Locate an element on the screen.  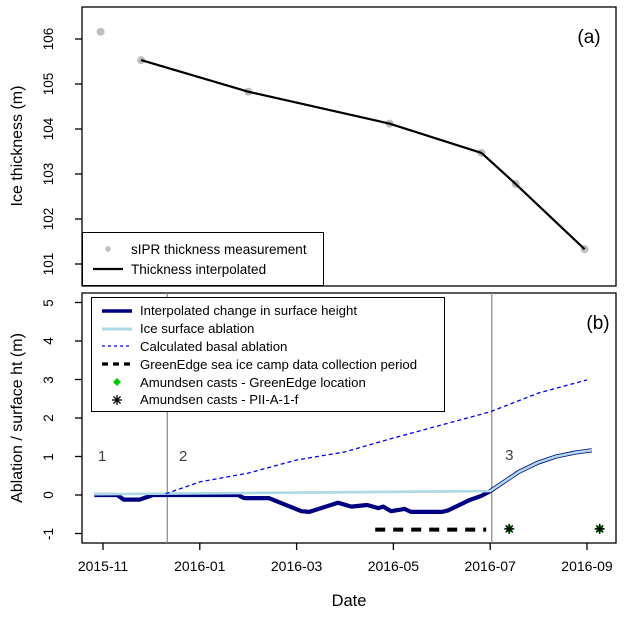
legend-label: Ice surface ablation is located at coordinates (197, 329).